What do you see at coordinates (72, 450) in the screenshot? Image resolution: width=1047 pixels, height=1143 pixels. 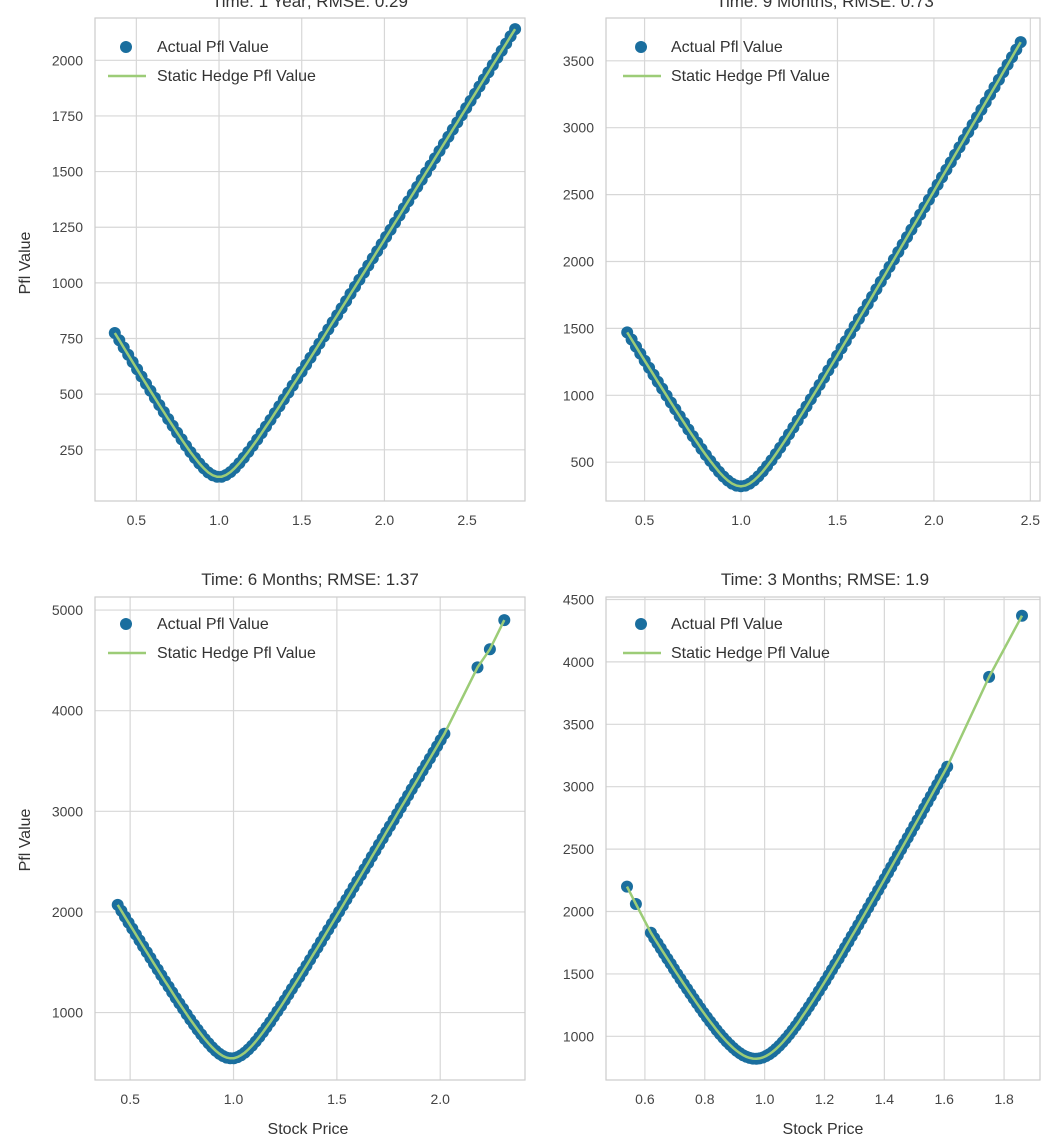 I see `y-tick-label: 250` at bounding box center [72, 450].